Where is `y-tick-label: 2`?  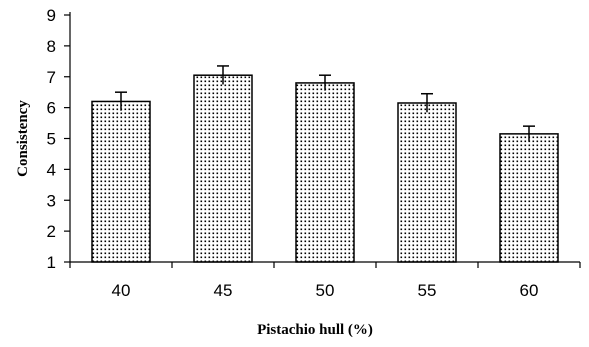 y-tick-label: 2 is located at coordinates (51, 231).